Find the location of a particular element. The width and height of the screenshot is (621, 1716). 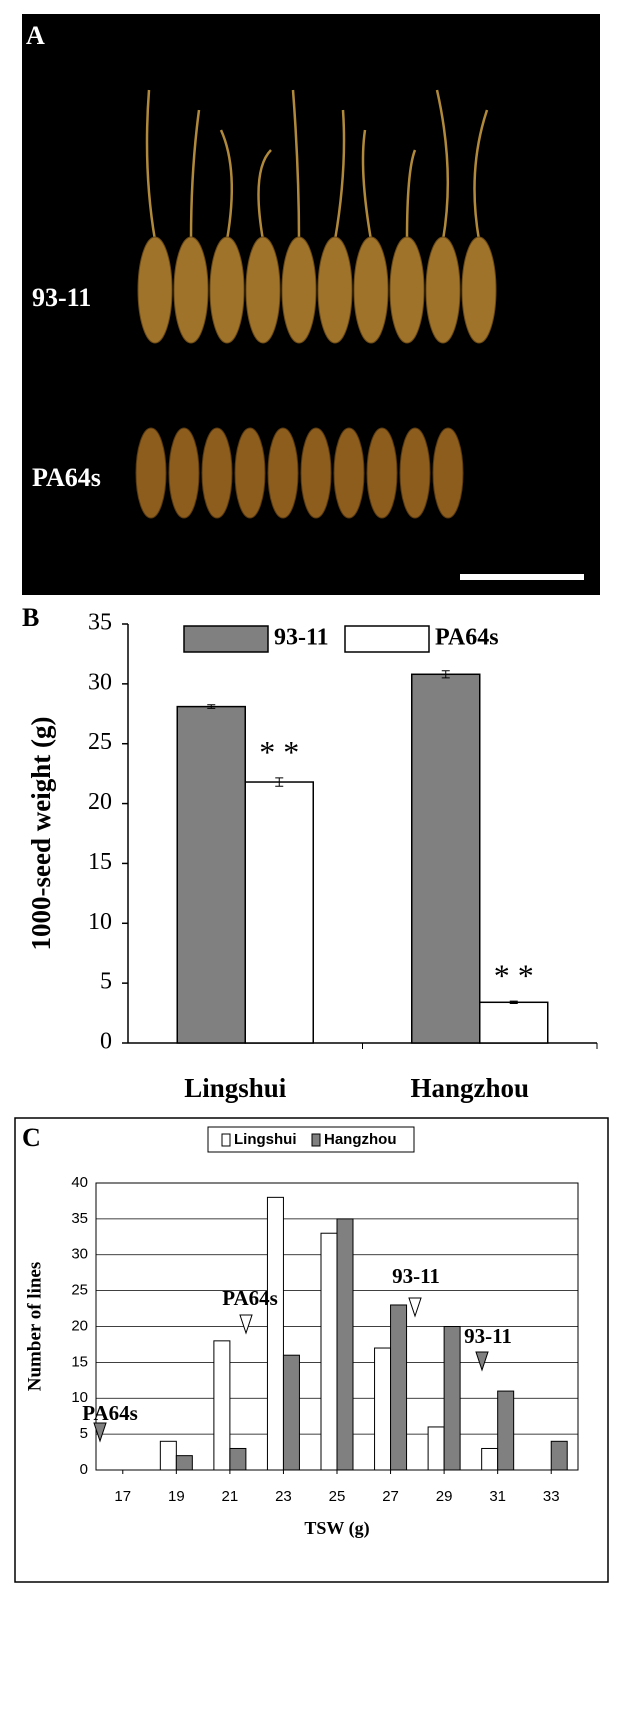

x-tick-label: 19 is located at coordinates (176, 1496).